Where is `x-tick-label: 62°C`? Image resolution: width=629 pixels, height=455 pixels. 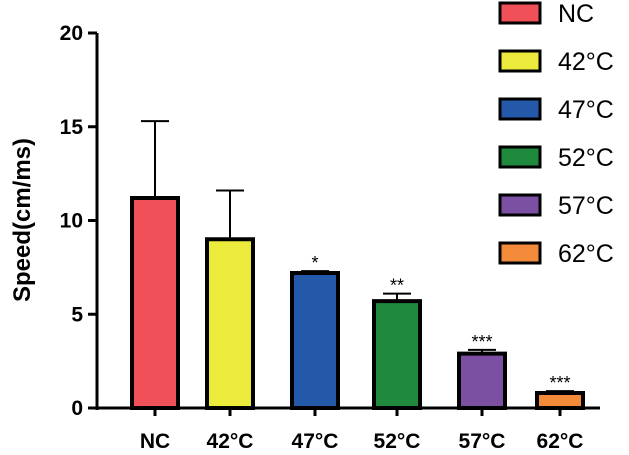
x-tick-label: 62°C is located at coordinates (560, 441).